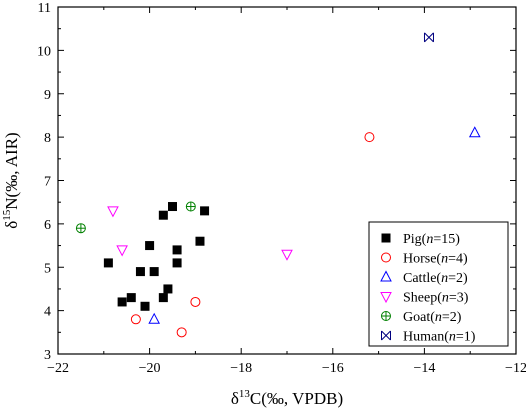  Describe the element at coordinates (435, 278) in the screenshot. I see `legend-label-cattle: Cattle(n=2)` at that location.